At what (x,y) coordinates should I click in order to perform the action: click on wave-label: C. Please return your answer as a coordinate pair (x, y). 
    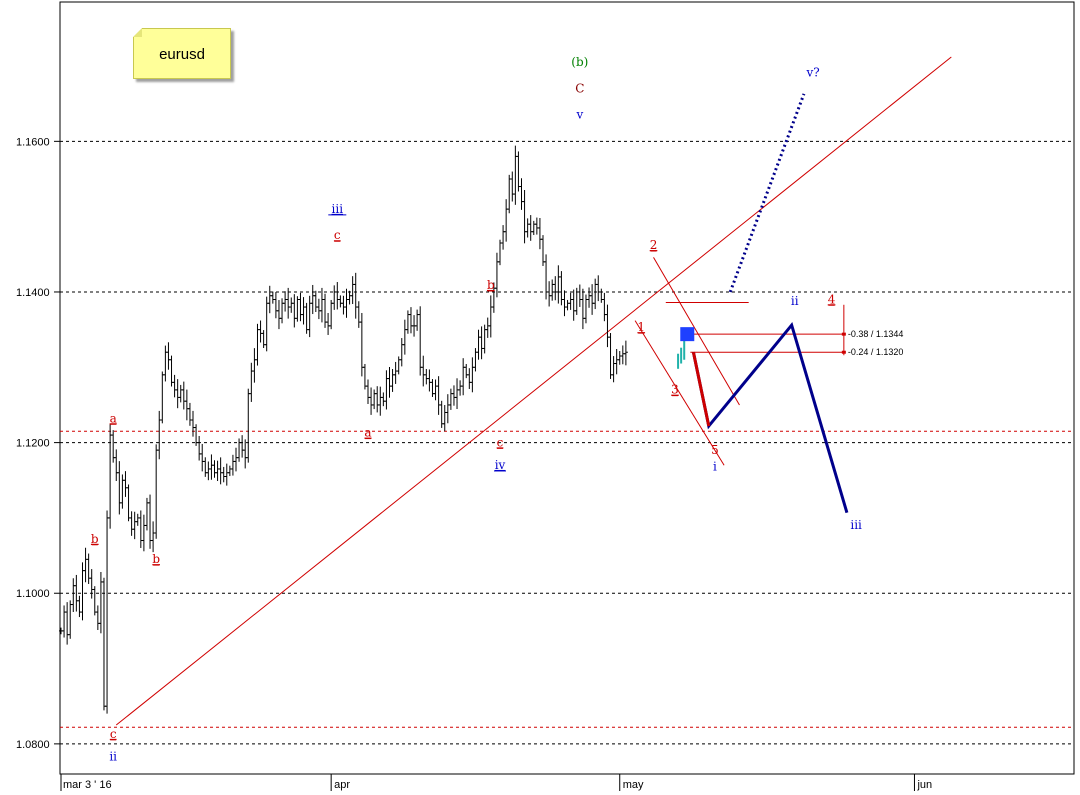
    Looking at the image, I should click on (579, 88).